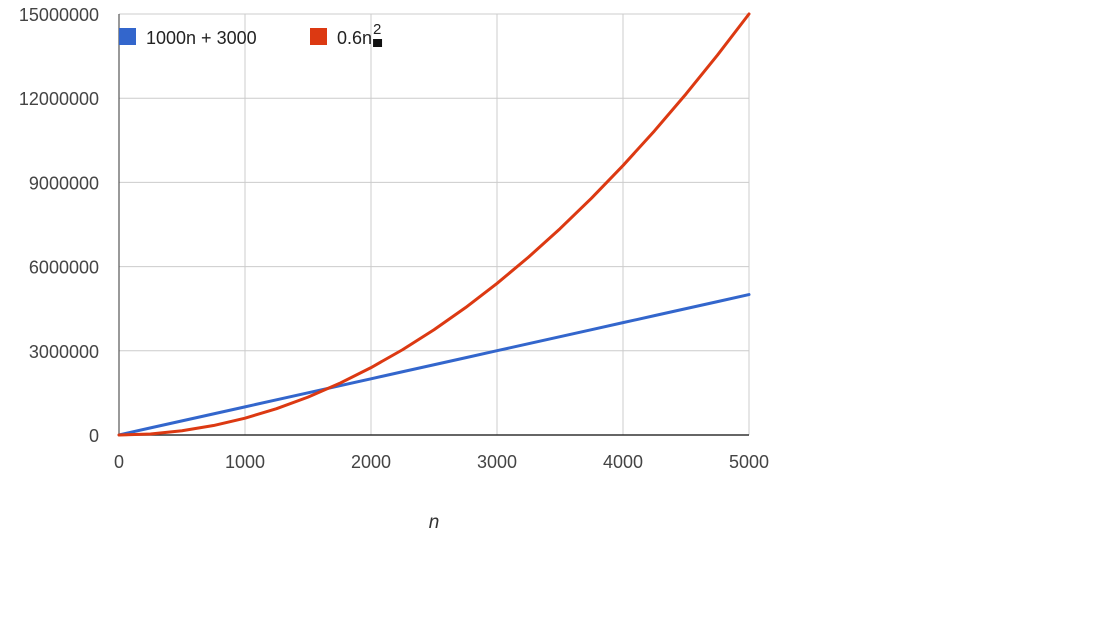 The width and height of the screenshot is (1094, 624). What do you see at coordinates (623, 462) in the screenshot?
I see `x-tick-label: 4000` at bounding box center [623, 462].